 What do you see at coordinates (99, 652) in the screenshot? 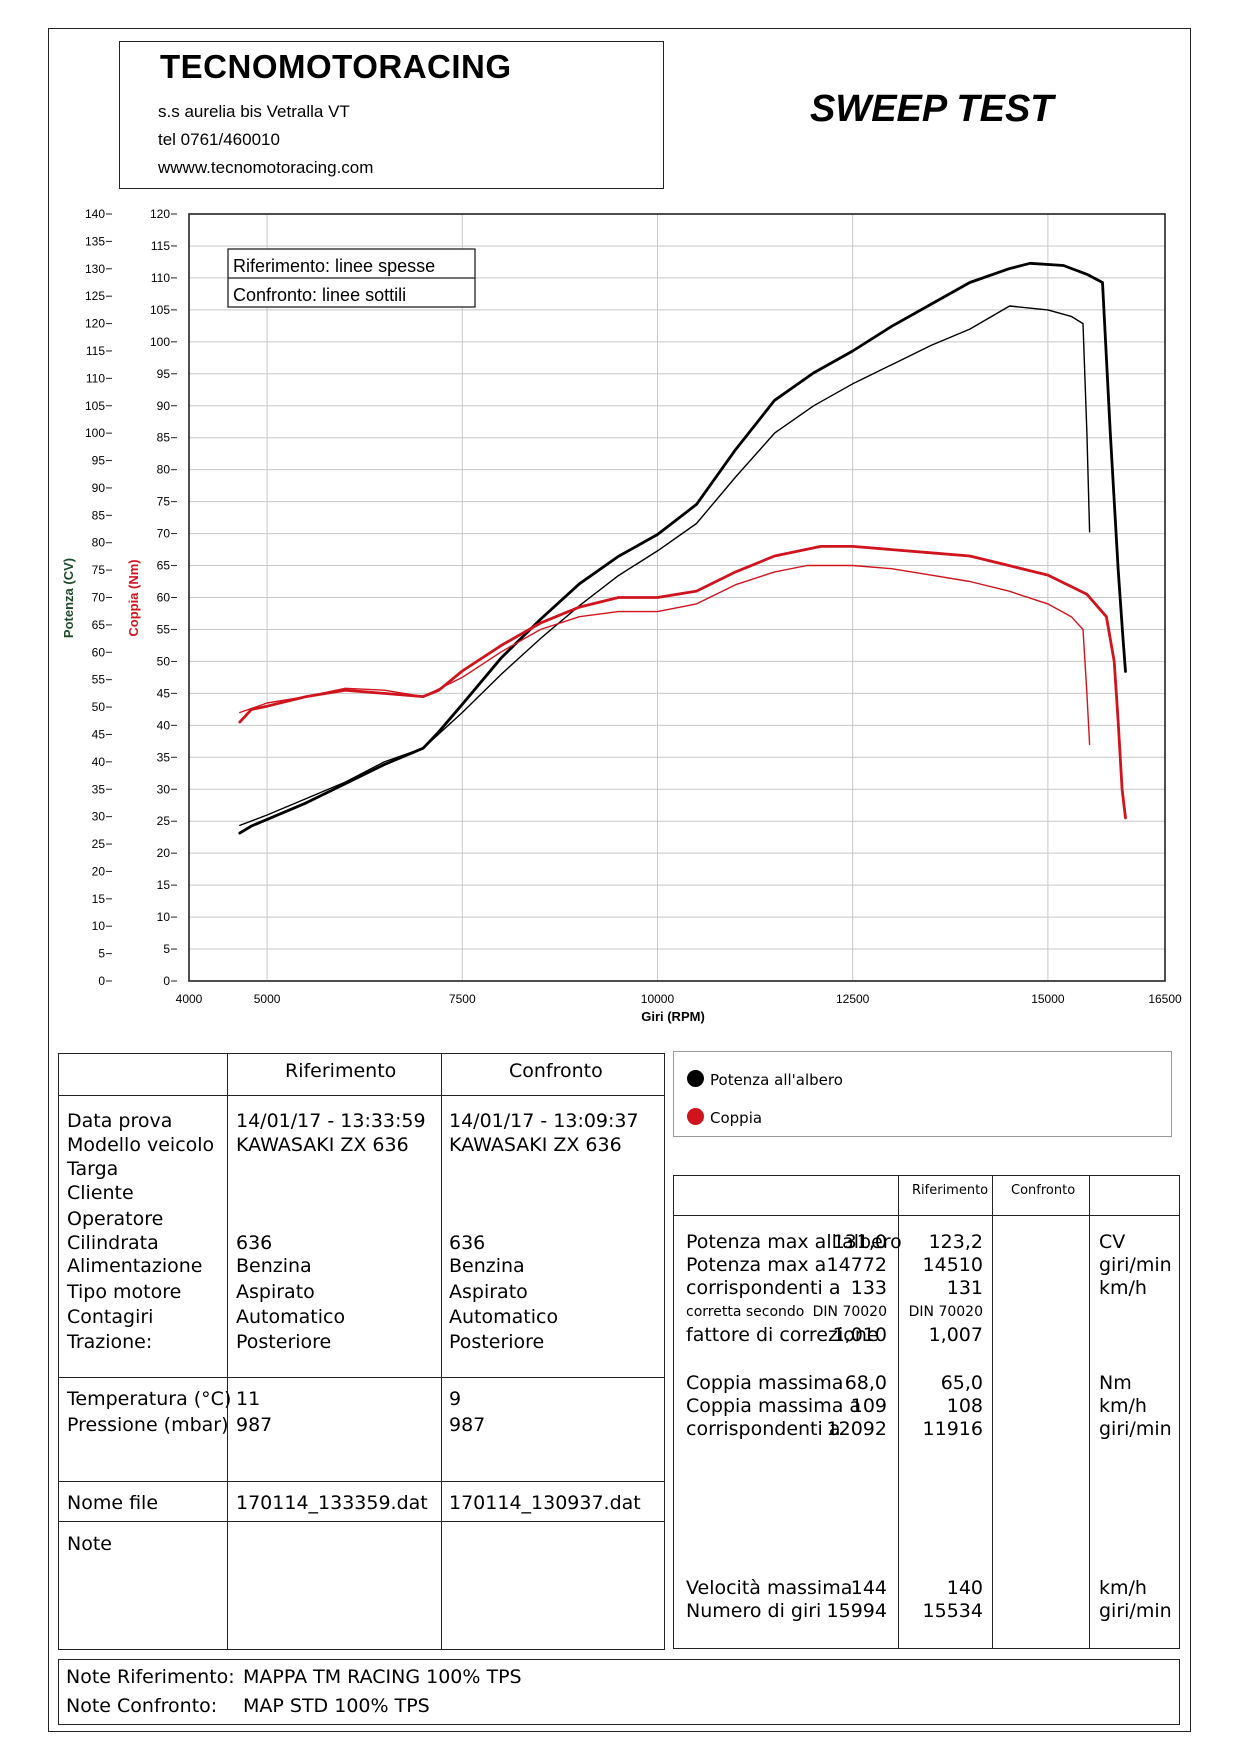
I see `power-tick-label: 60` at bounding box center [99, 652].